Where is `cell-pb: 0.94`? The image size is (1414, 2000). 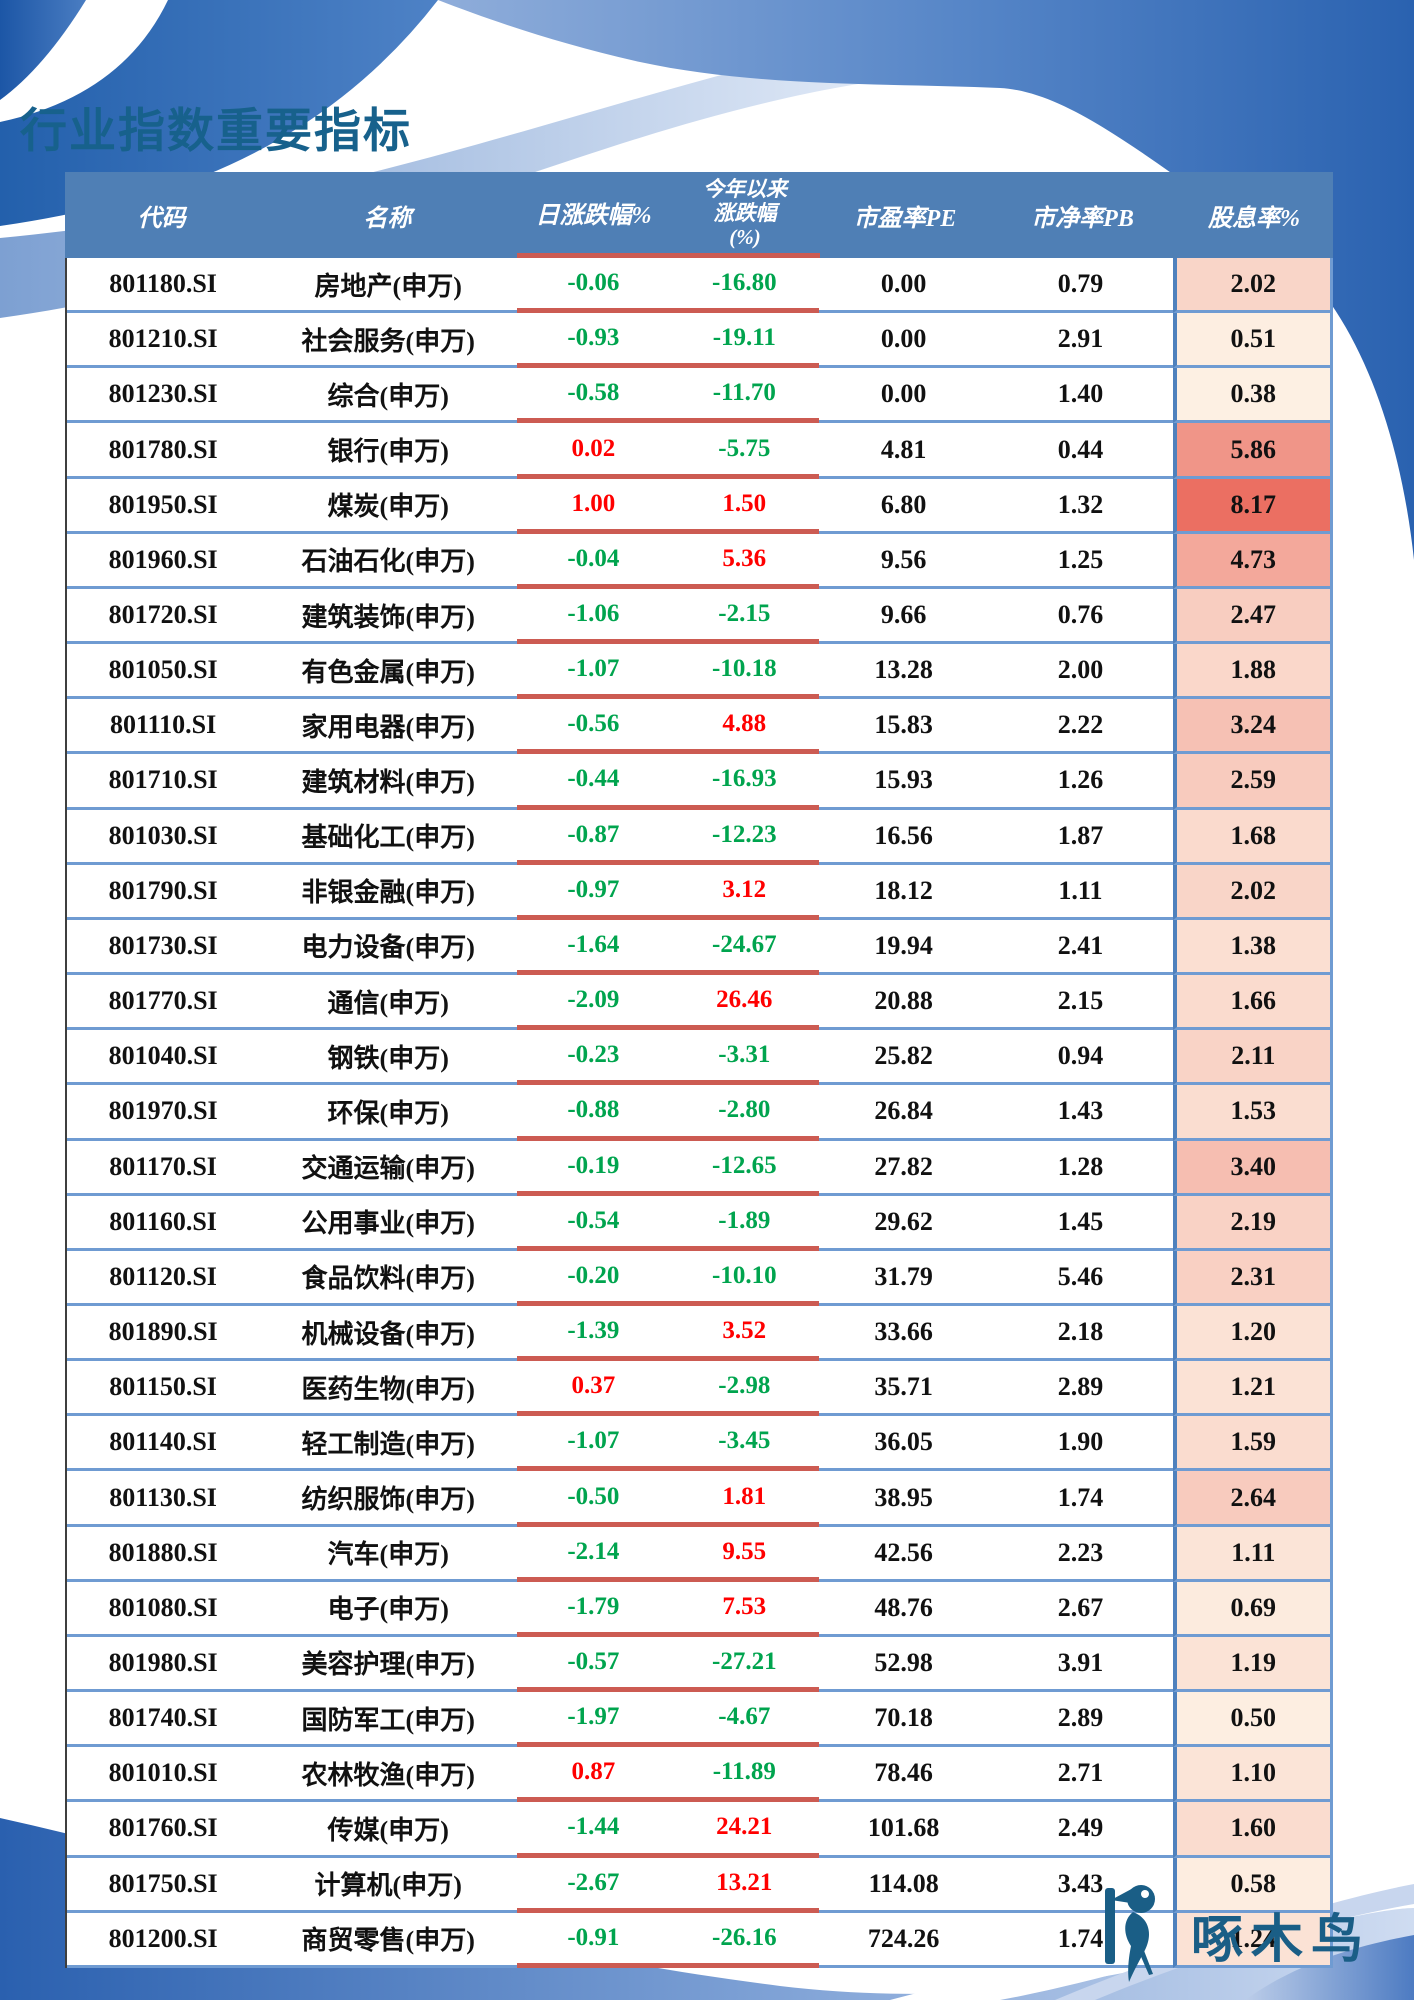
cell-pb: 0.94 is located at coordinates (1080, 1058).